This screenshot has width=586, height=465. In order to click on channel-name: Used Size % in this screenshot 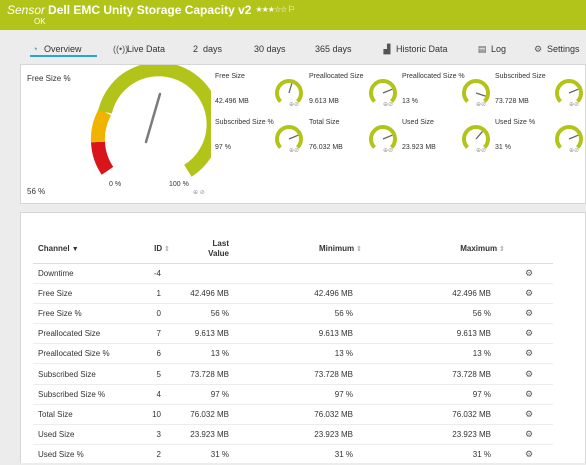, I will do `click(83, 454)`.